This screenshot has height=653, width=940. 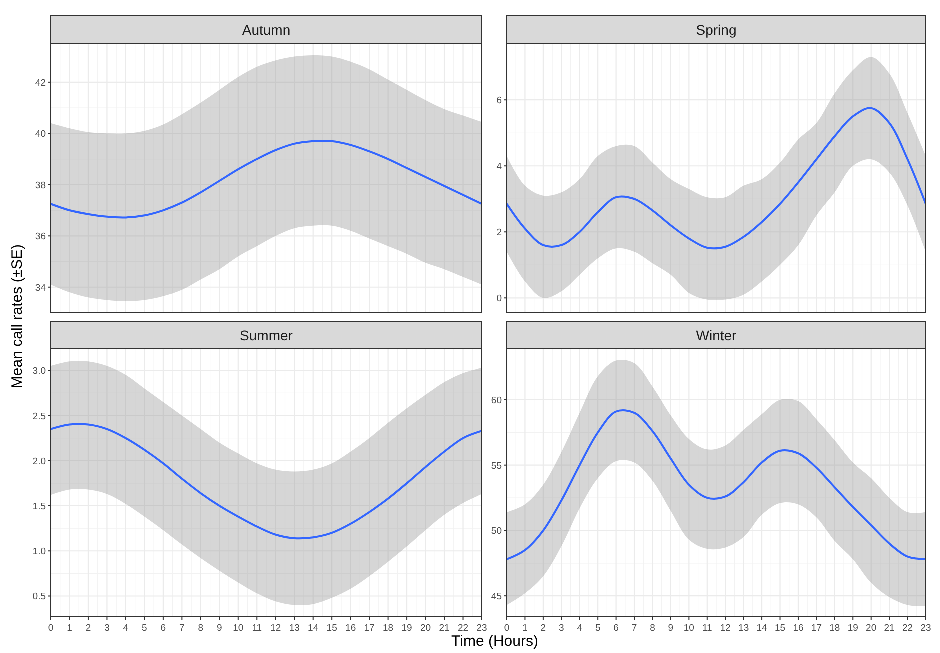 What do you see at coordinates (39, 372) in the screenshot?
I see `y-tick-label: 3.0` at bounding box center [39, 372].